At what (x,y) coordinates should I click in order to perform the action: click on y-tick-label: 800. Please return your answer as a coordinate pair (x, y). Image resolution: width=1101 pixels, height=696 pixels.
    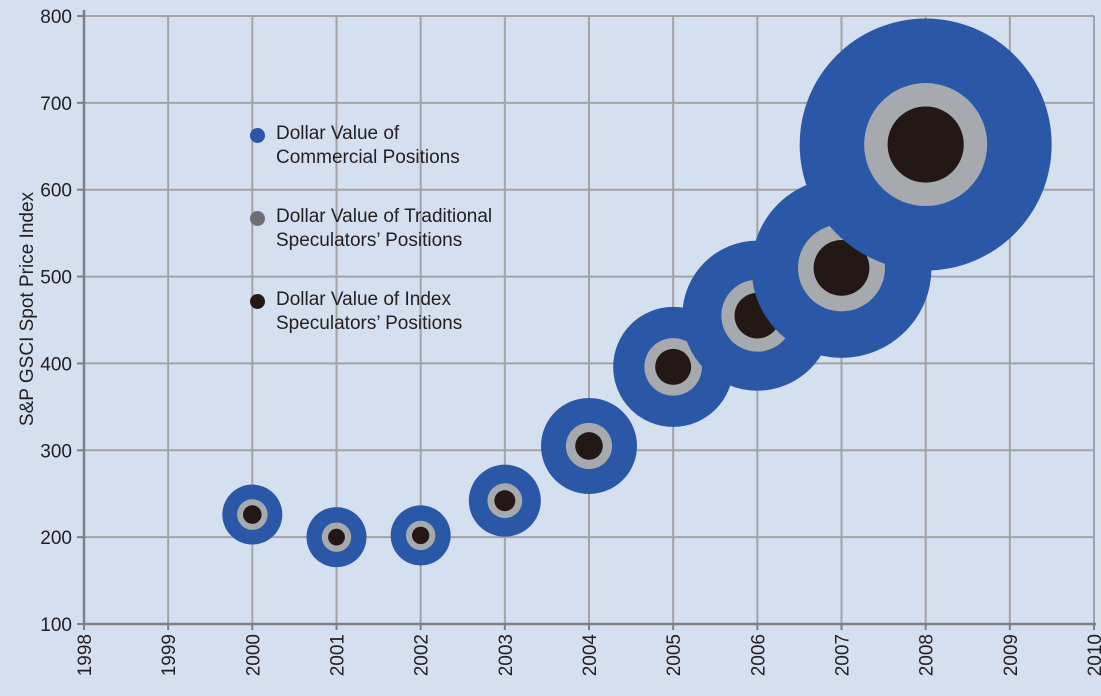
    Looking at the image, I should click on (56, 17).